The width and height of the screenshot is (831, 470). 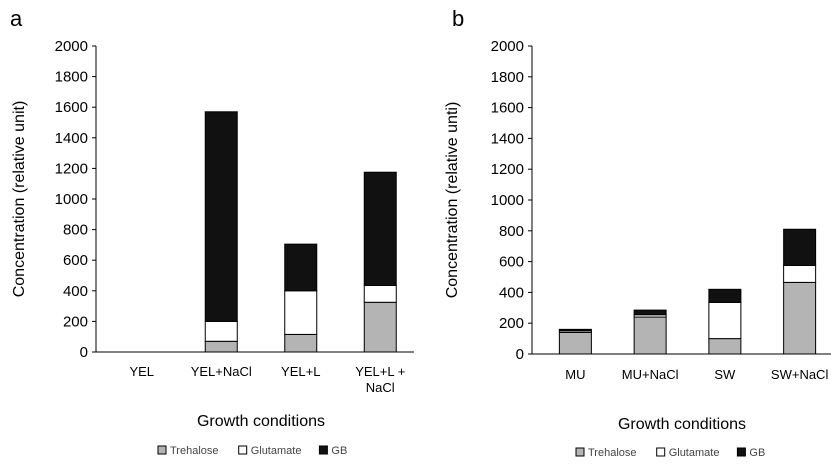 I want to click on category-label: SW+NaCl, so click(x=800, y=374).